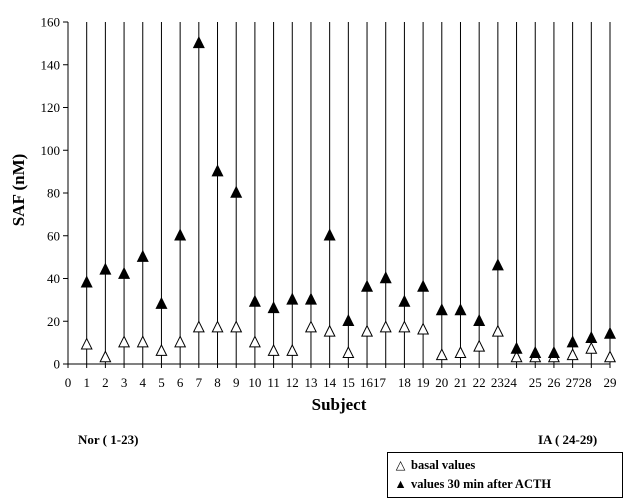 The width and height of the screenshot is (628, 504). Describe the element at coordinates (143, 382) in the screenshot. I see `x-tick-label: 4` at that location.